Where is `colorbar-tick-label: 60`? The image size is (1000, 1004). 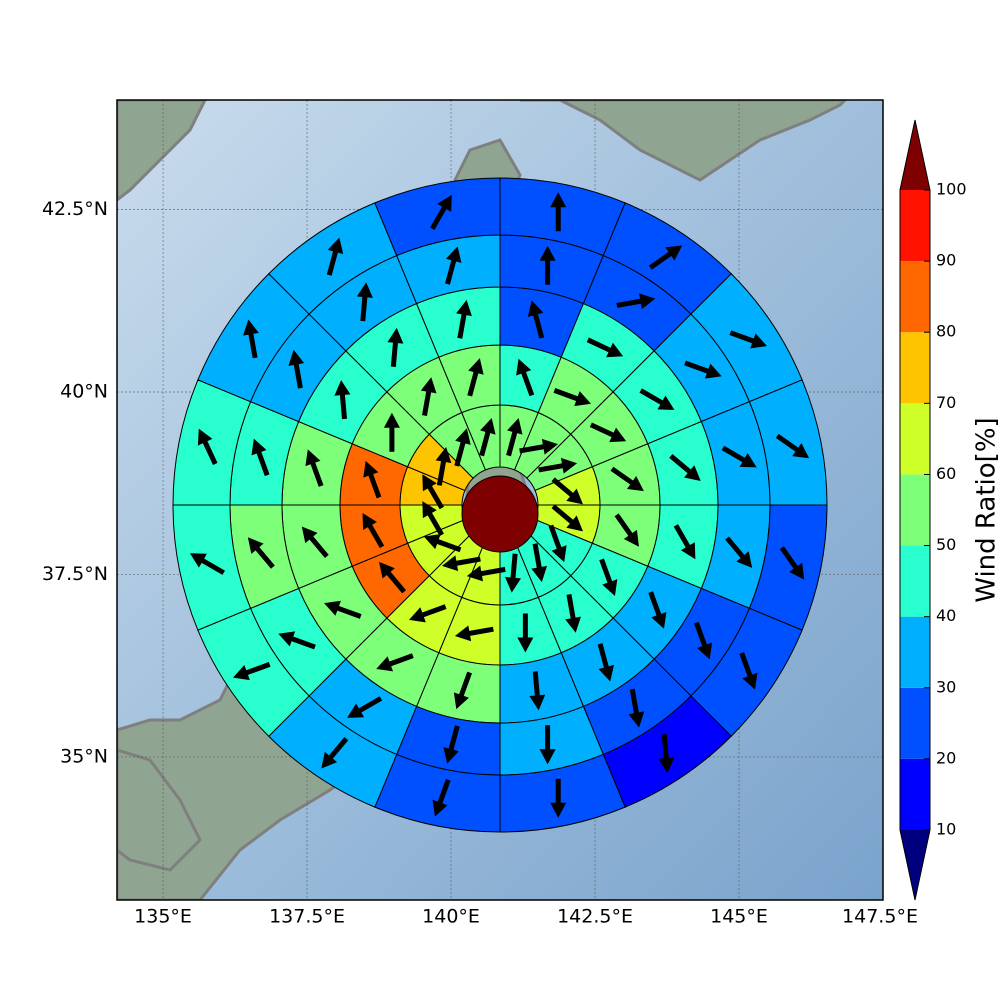 colorbar-tick-label: 60 is located at coordinates (946, 473).